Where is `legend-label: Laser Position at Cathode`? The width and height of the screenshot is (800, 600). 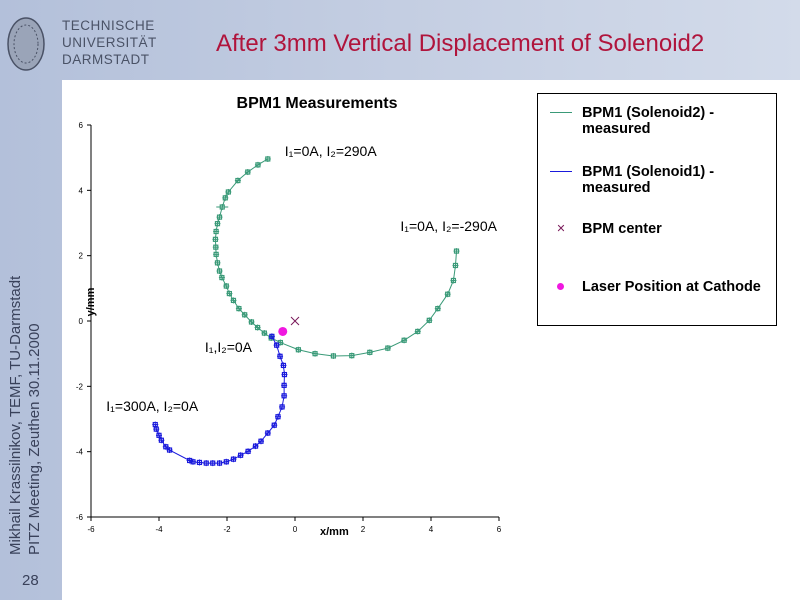
legend-label: Laser Position at Cathode is located at coordinates (671, 287).